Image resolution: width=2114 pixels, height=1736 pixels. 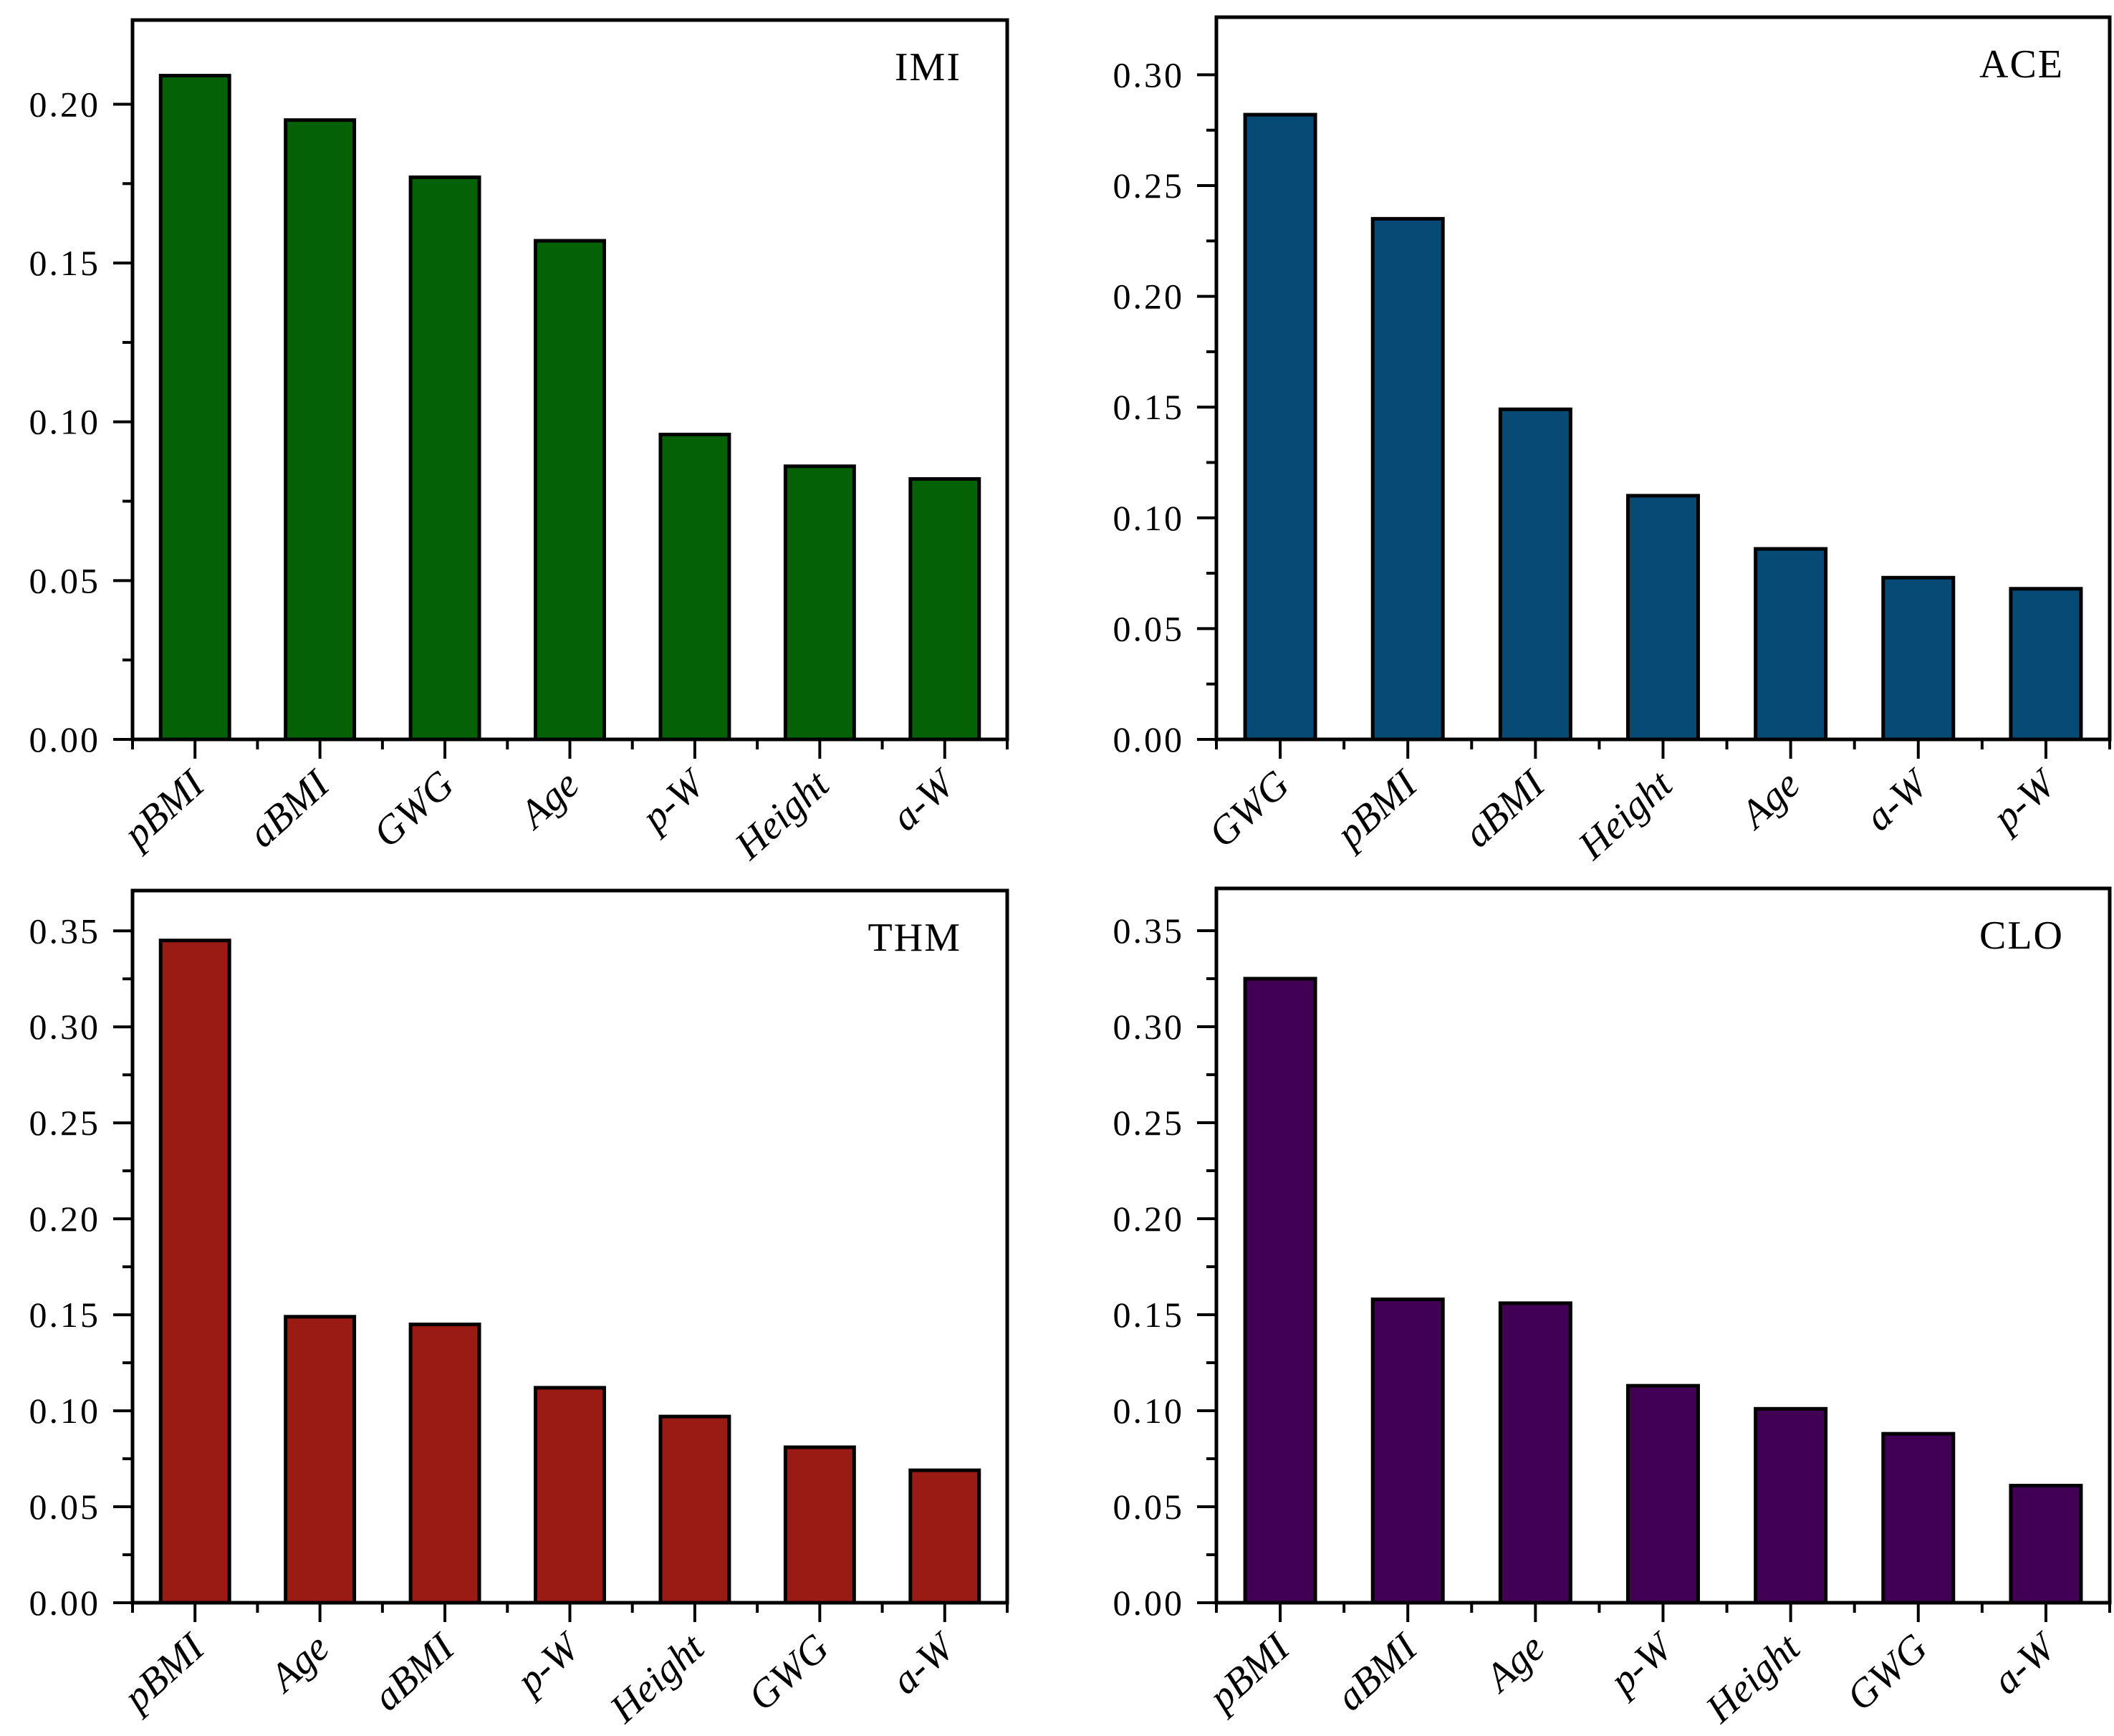 I want to click on panel-title: ACE, so click(x=2021, y=64).